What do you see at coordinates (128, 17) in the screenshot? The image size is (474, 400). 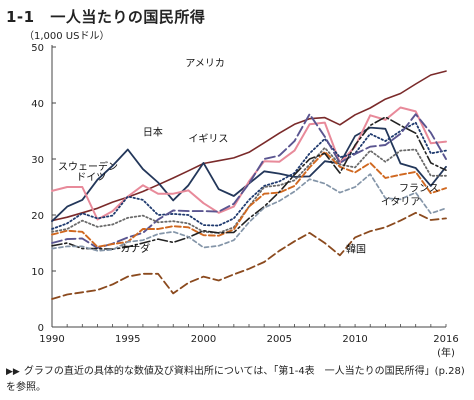 I see `figure-title: 一人当たりの国民所得` at bounding box center [128, 17].